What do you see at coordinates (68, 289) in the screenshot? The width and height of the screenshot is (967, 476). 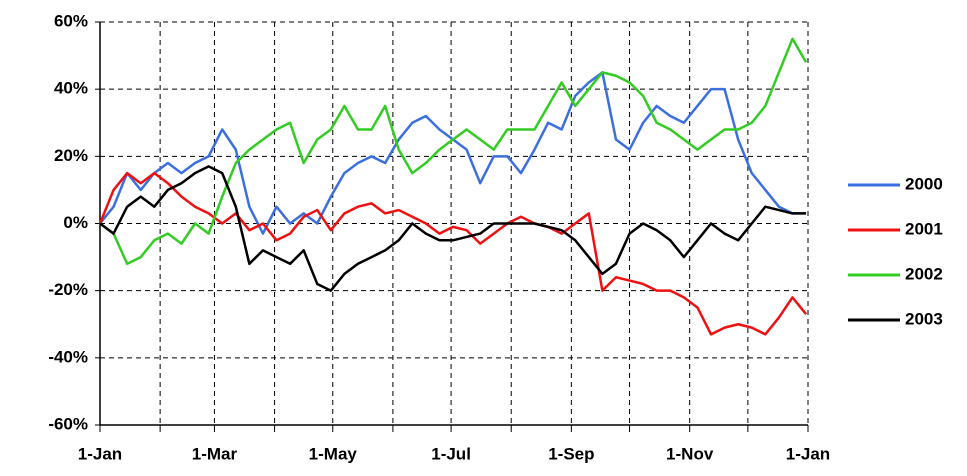 I see `y-tick-label: -20%` at bounding box center [68, 289].